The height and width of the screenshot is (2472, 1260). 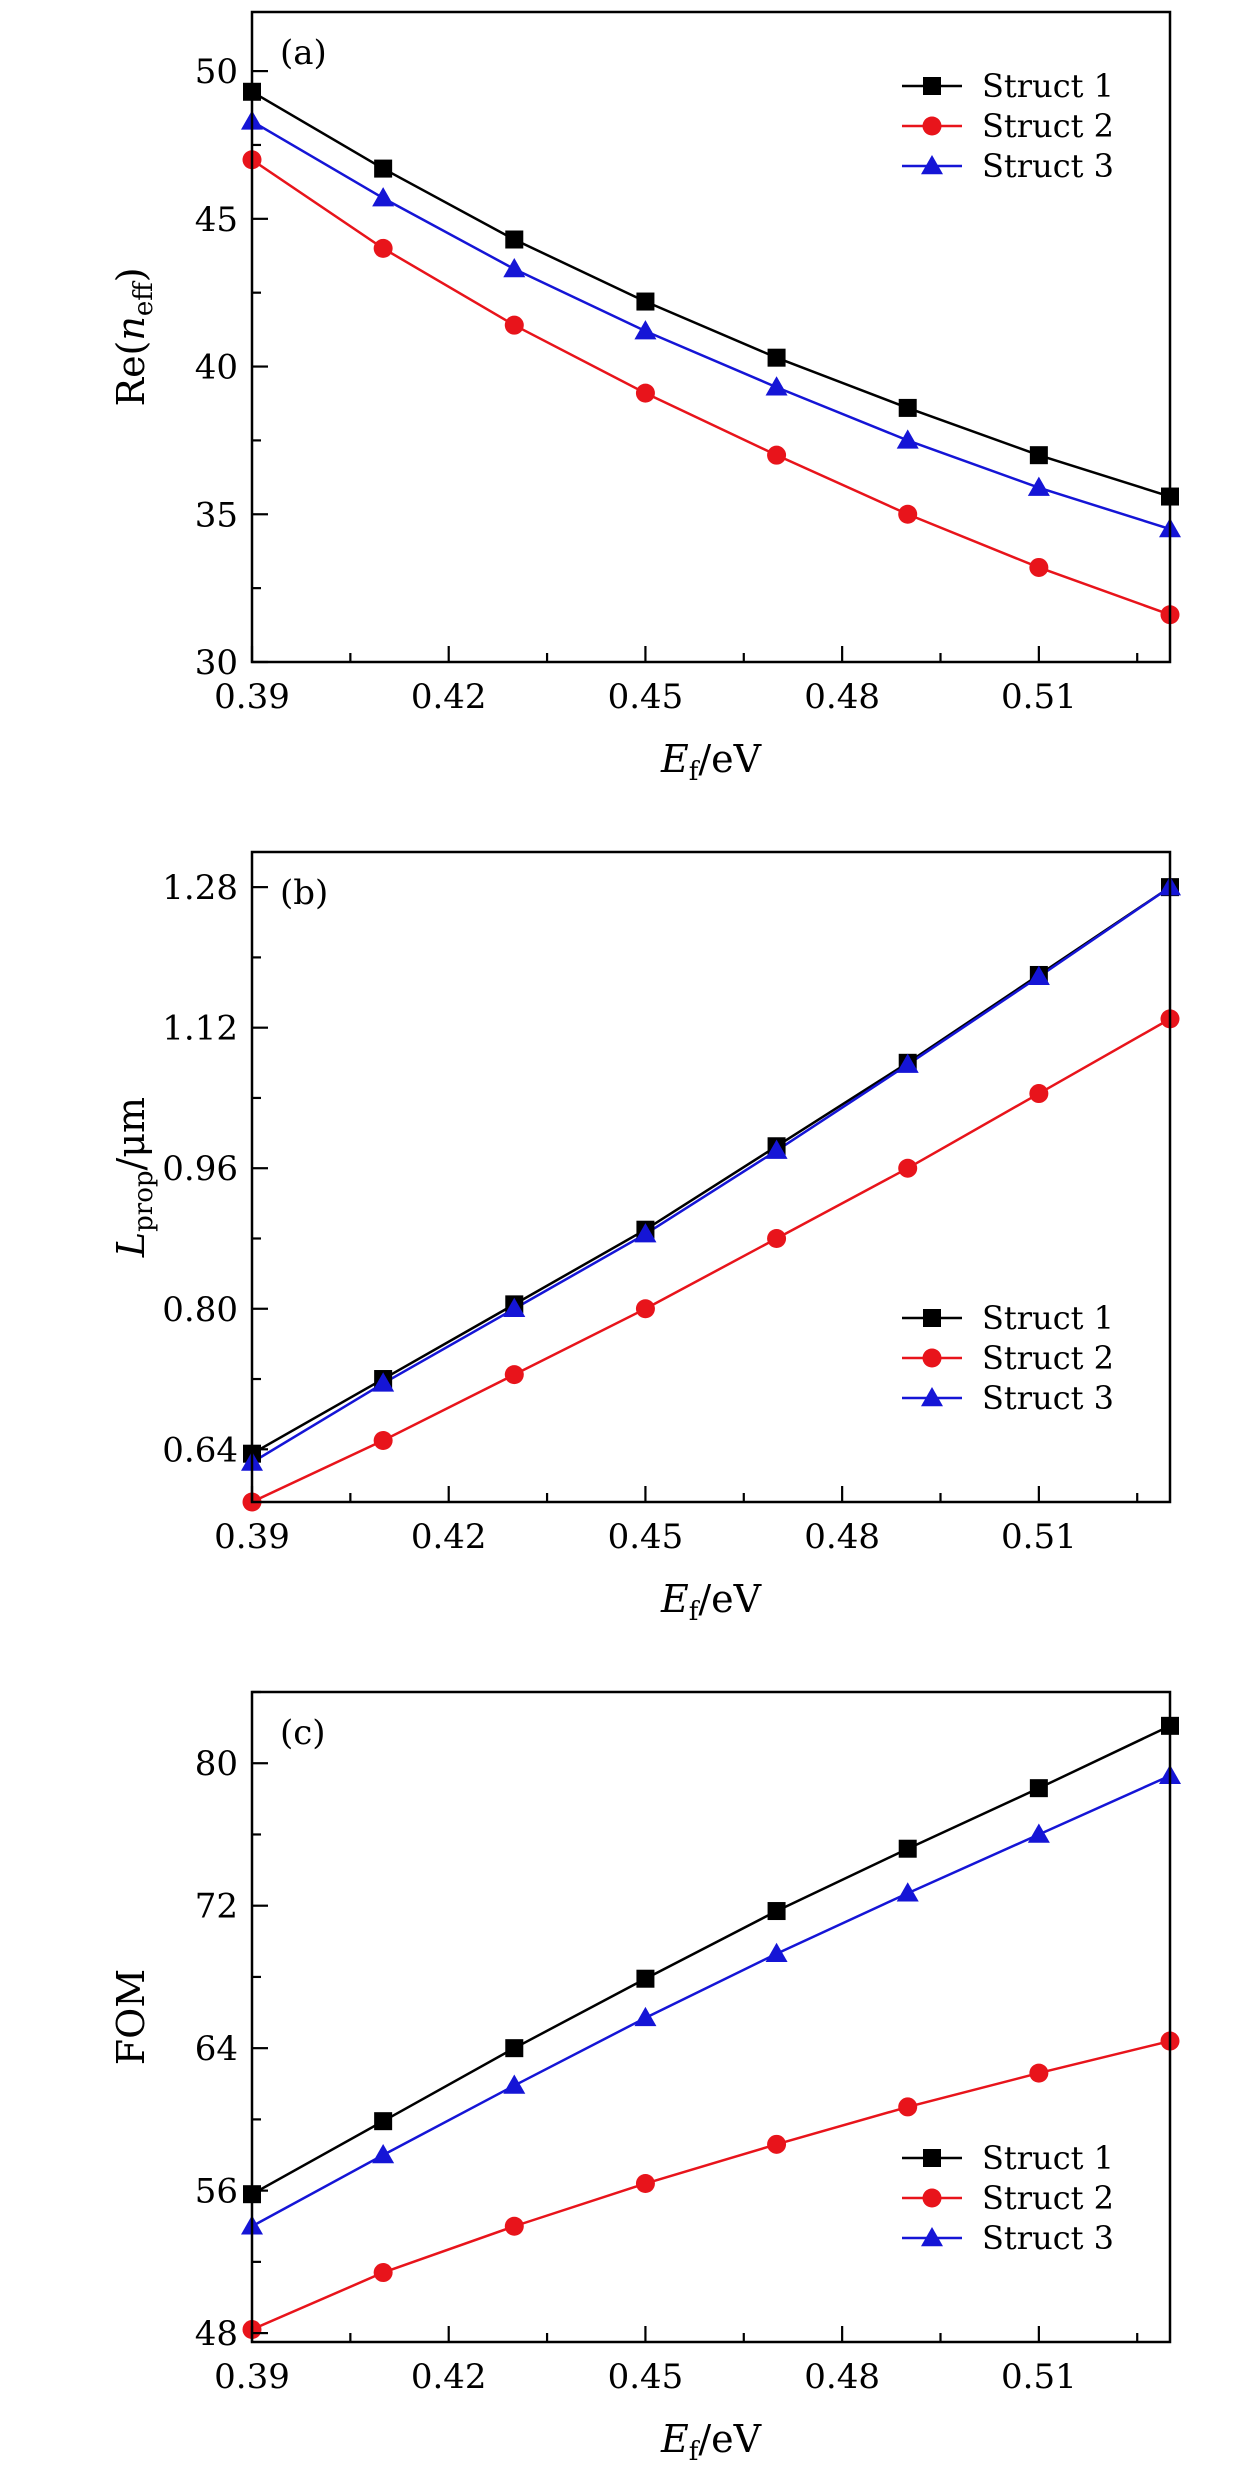 I want to click on y-tick-label: 30, so click(x=216, y=663).